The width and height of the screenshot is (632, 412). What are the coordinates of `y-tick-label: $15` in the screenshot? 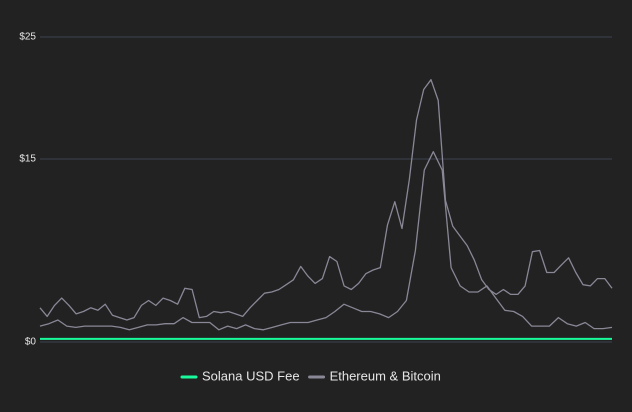 It's located at (27, 159).